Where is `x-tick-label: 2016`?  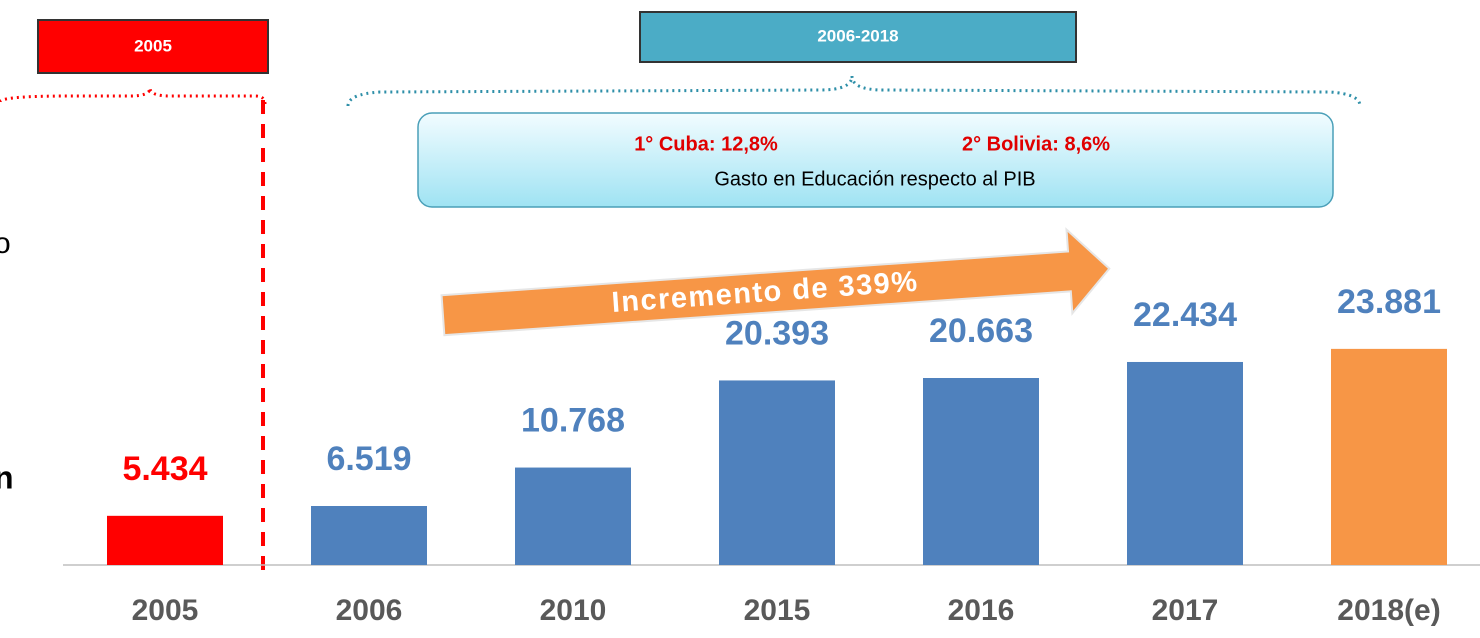
x-tick-label: 2016 is located at coordinates (981, 610).